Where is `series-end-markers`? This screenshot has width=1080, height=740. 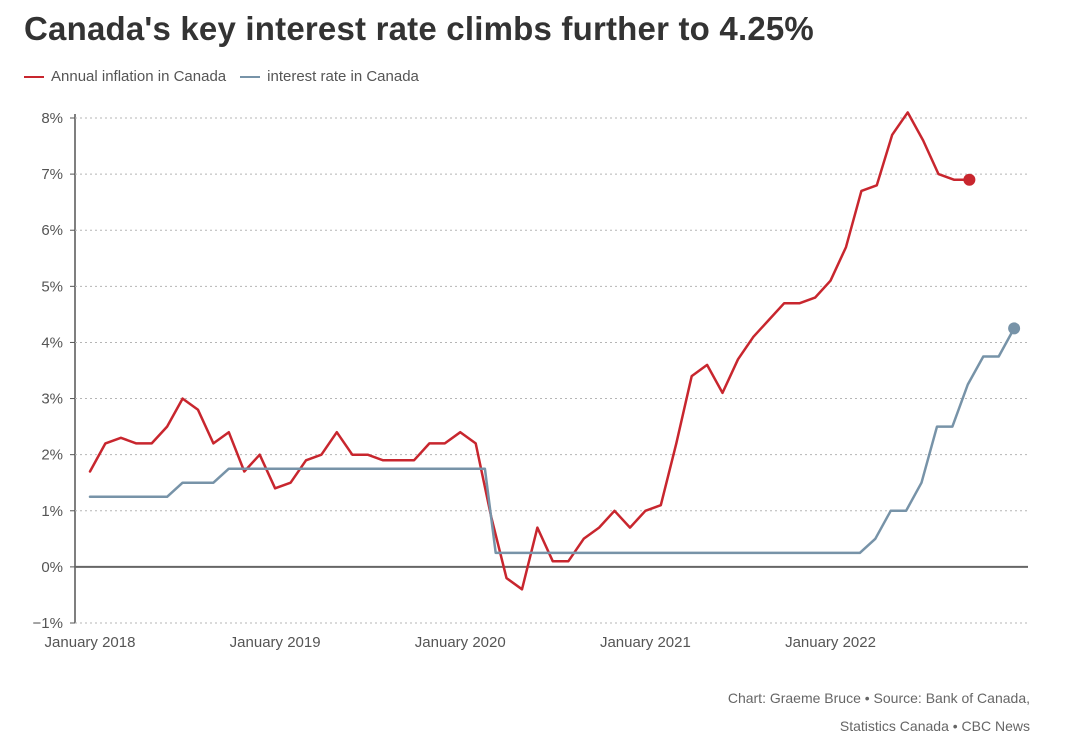
series-end-markers is located at coordinates (992, 254).